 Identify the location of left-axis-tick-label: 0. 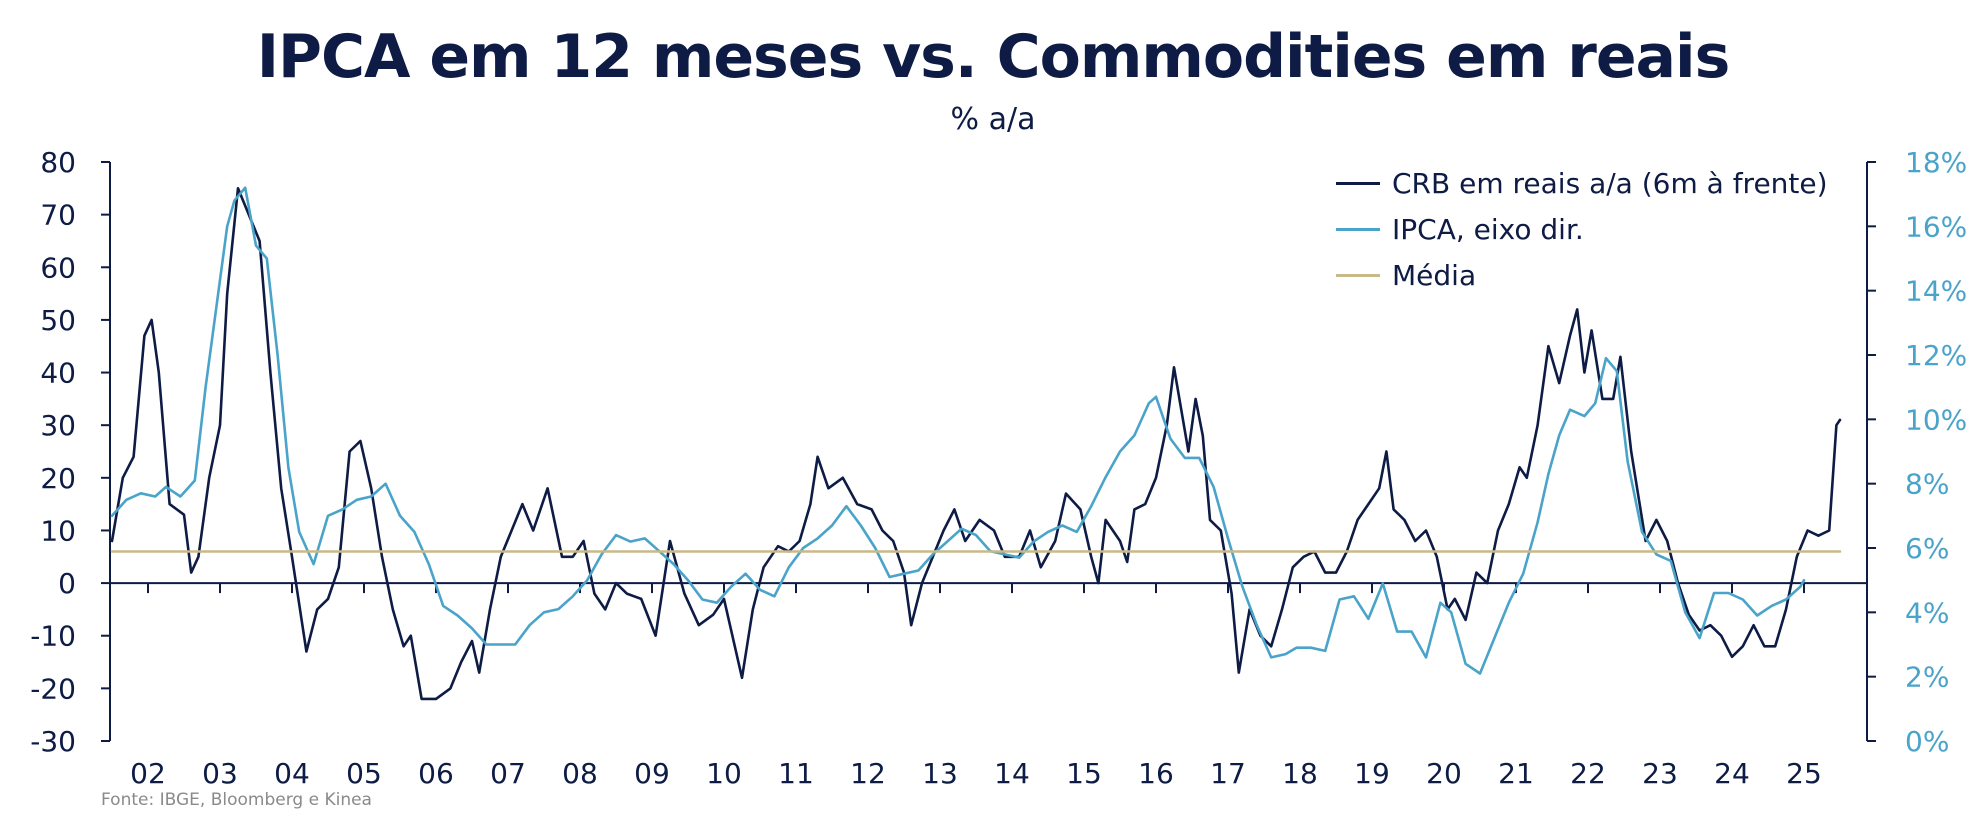
(67, 583).